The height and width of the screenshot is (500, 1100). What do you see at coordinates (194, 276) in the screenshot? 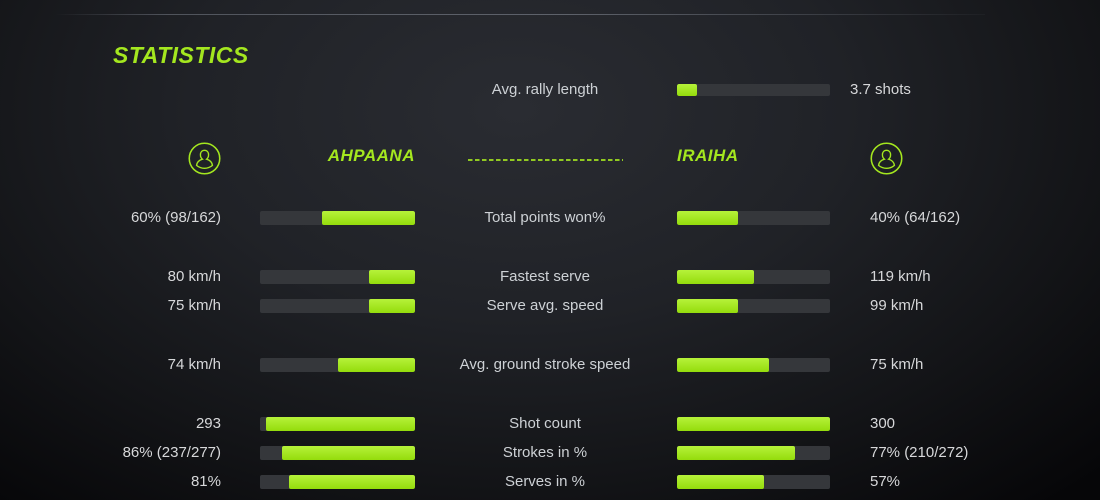
I see `stat-left-value: 80 km/h` at bounding box center [194, 276].